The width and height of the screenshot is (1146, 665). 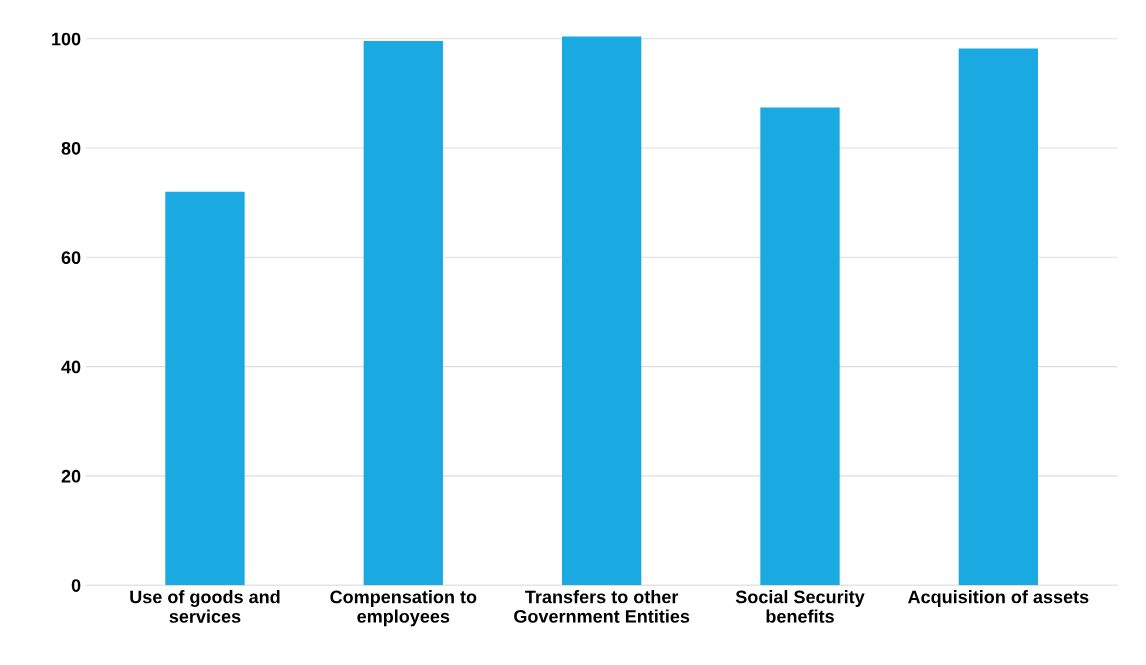 I want to click on x-tick-label: Social Security benefits, so click(x=800, y=606).